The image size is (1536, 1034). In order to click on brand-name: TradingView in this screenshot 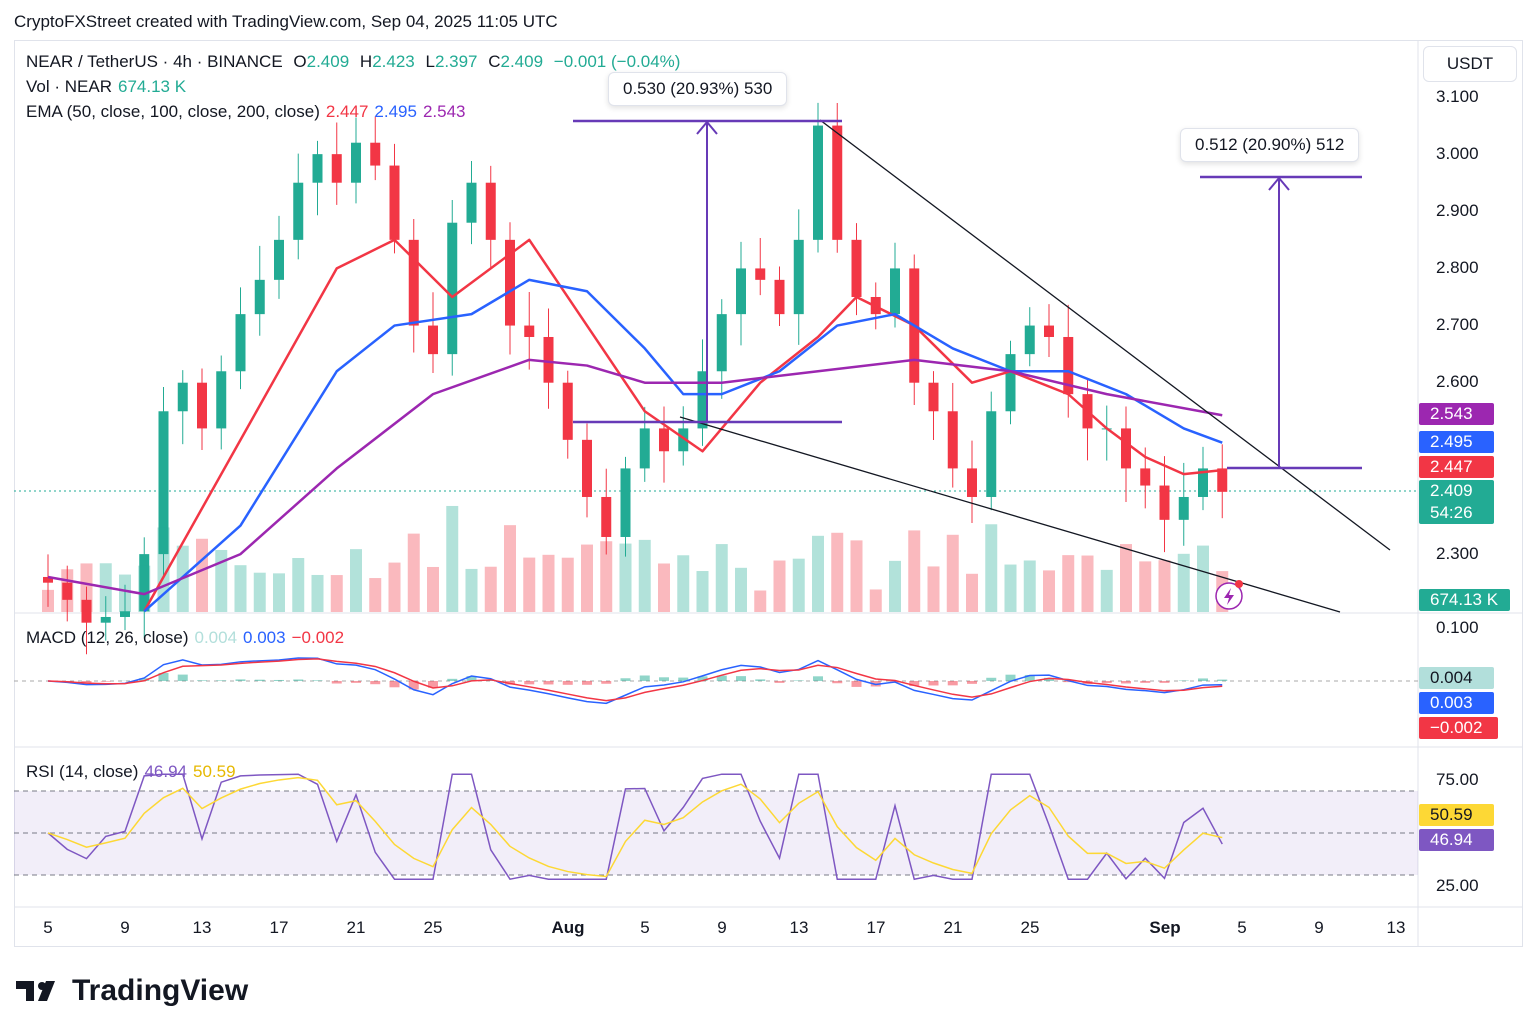, I will do `click(160, 990)`.